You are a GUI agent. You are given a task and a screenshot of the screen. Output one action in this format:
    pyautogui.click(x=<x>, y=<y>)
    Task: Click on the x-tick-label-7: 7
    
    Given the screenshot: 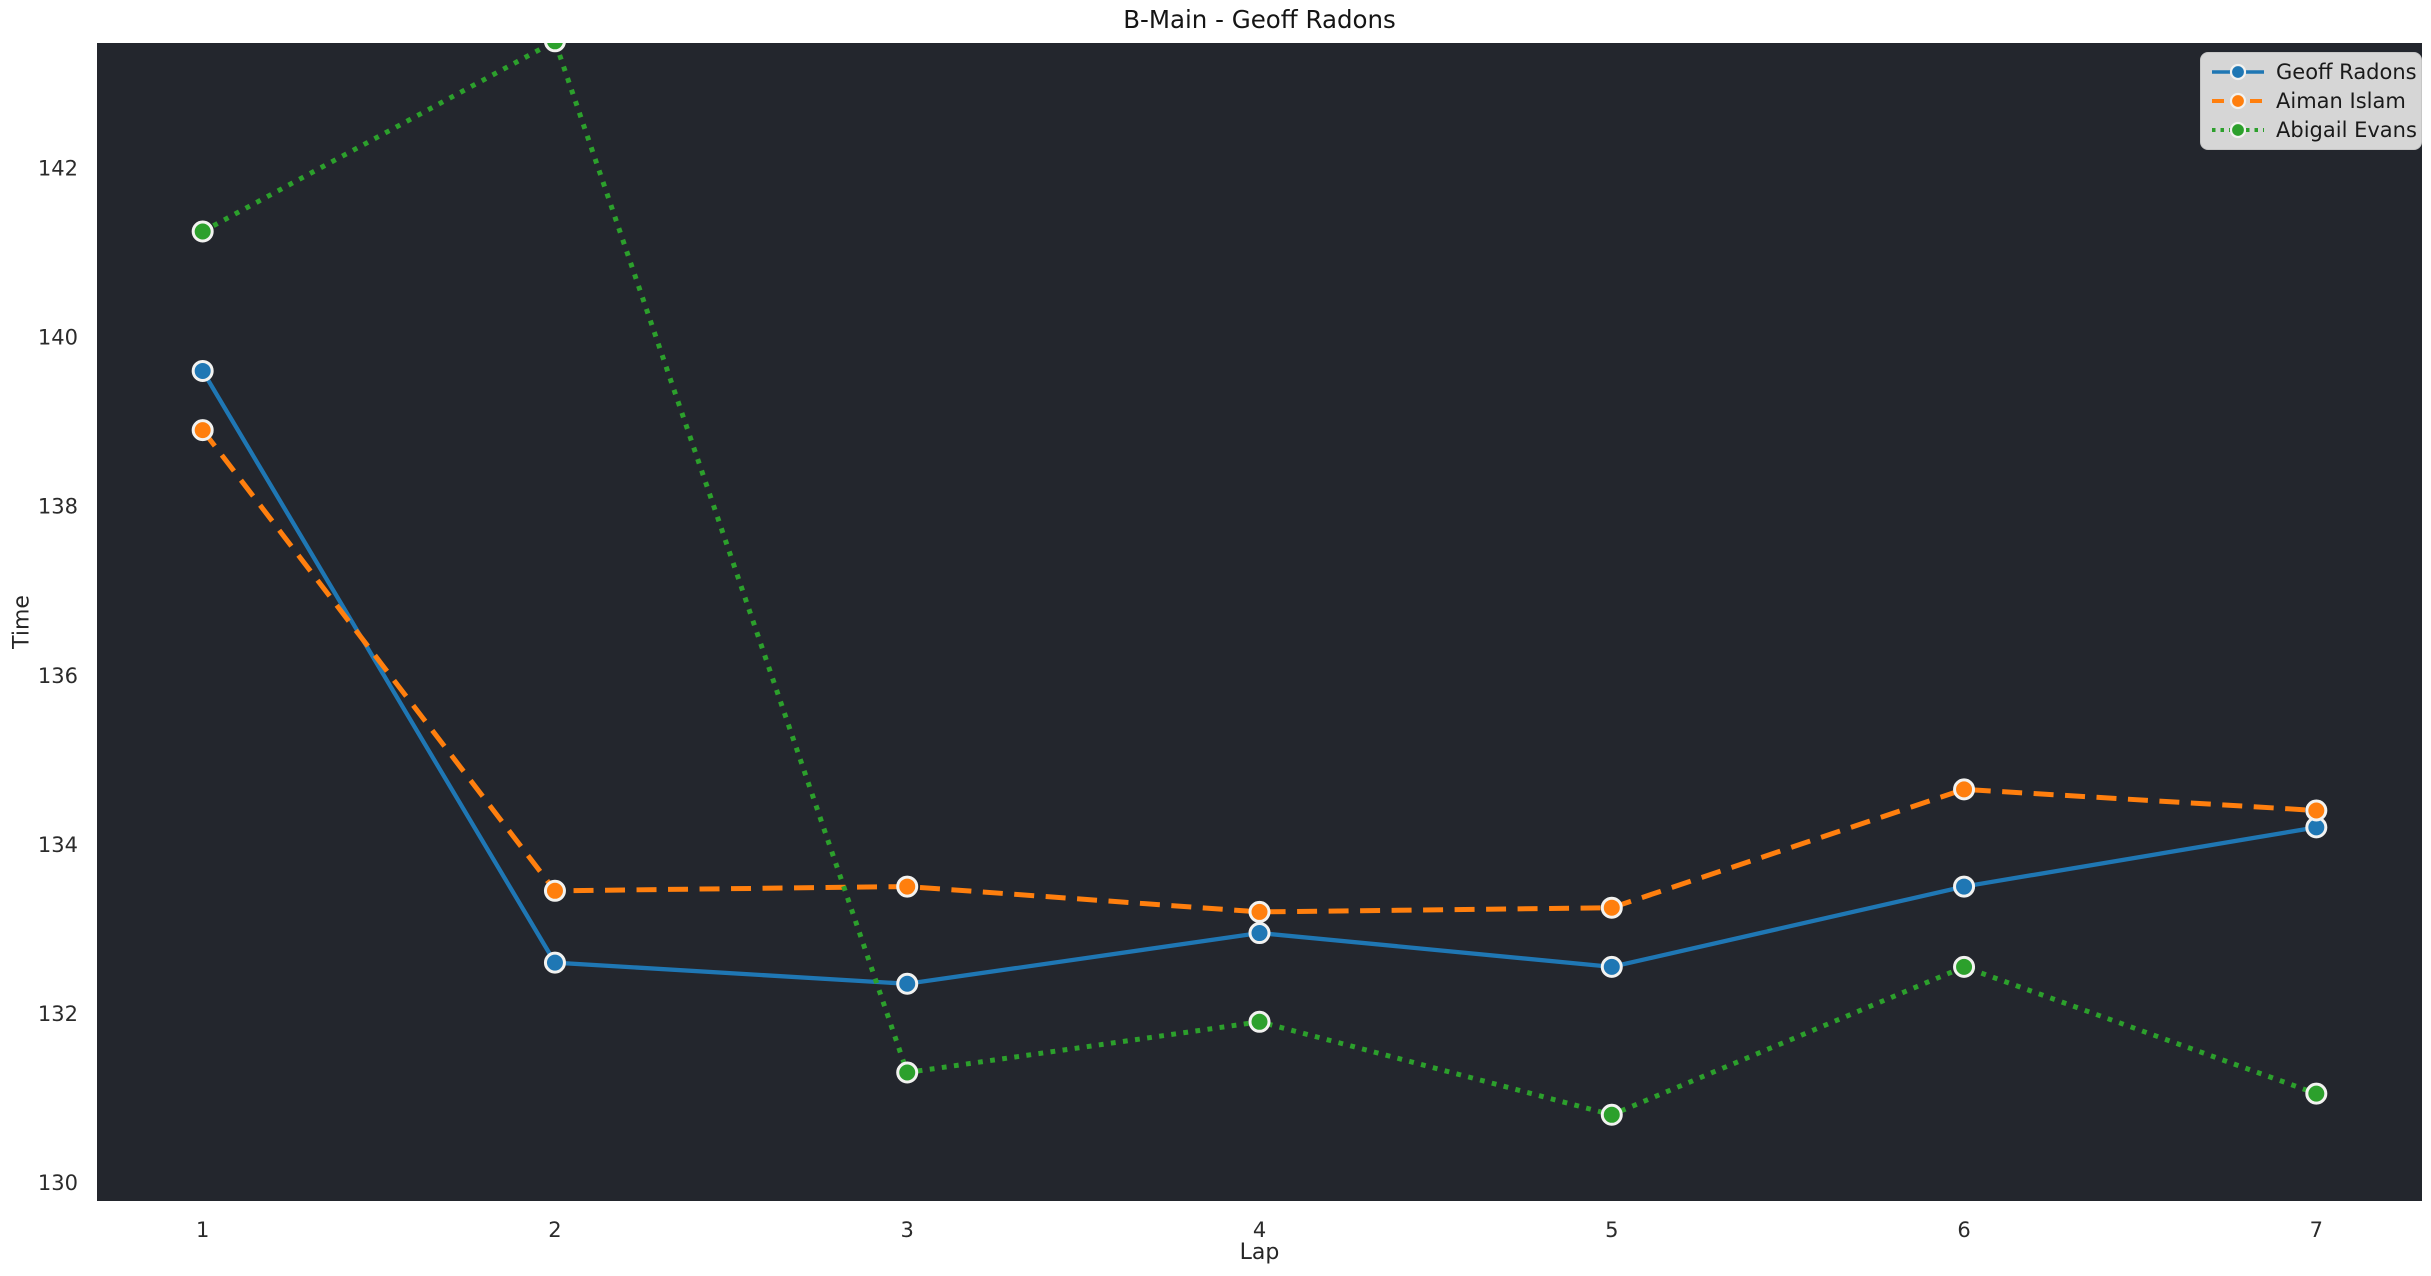 What is the action you would take?
    pyautogui.click(x=2316, y=1230)
    